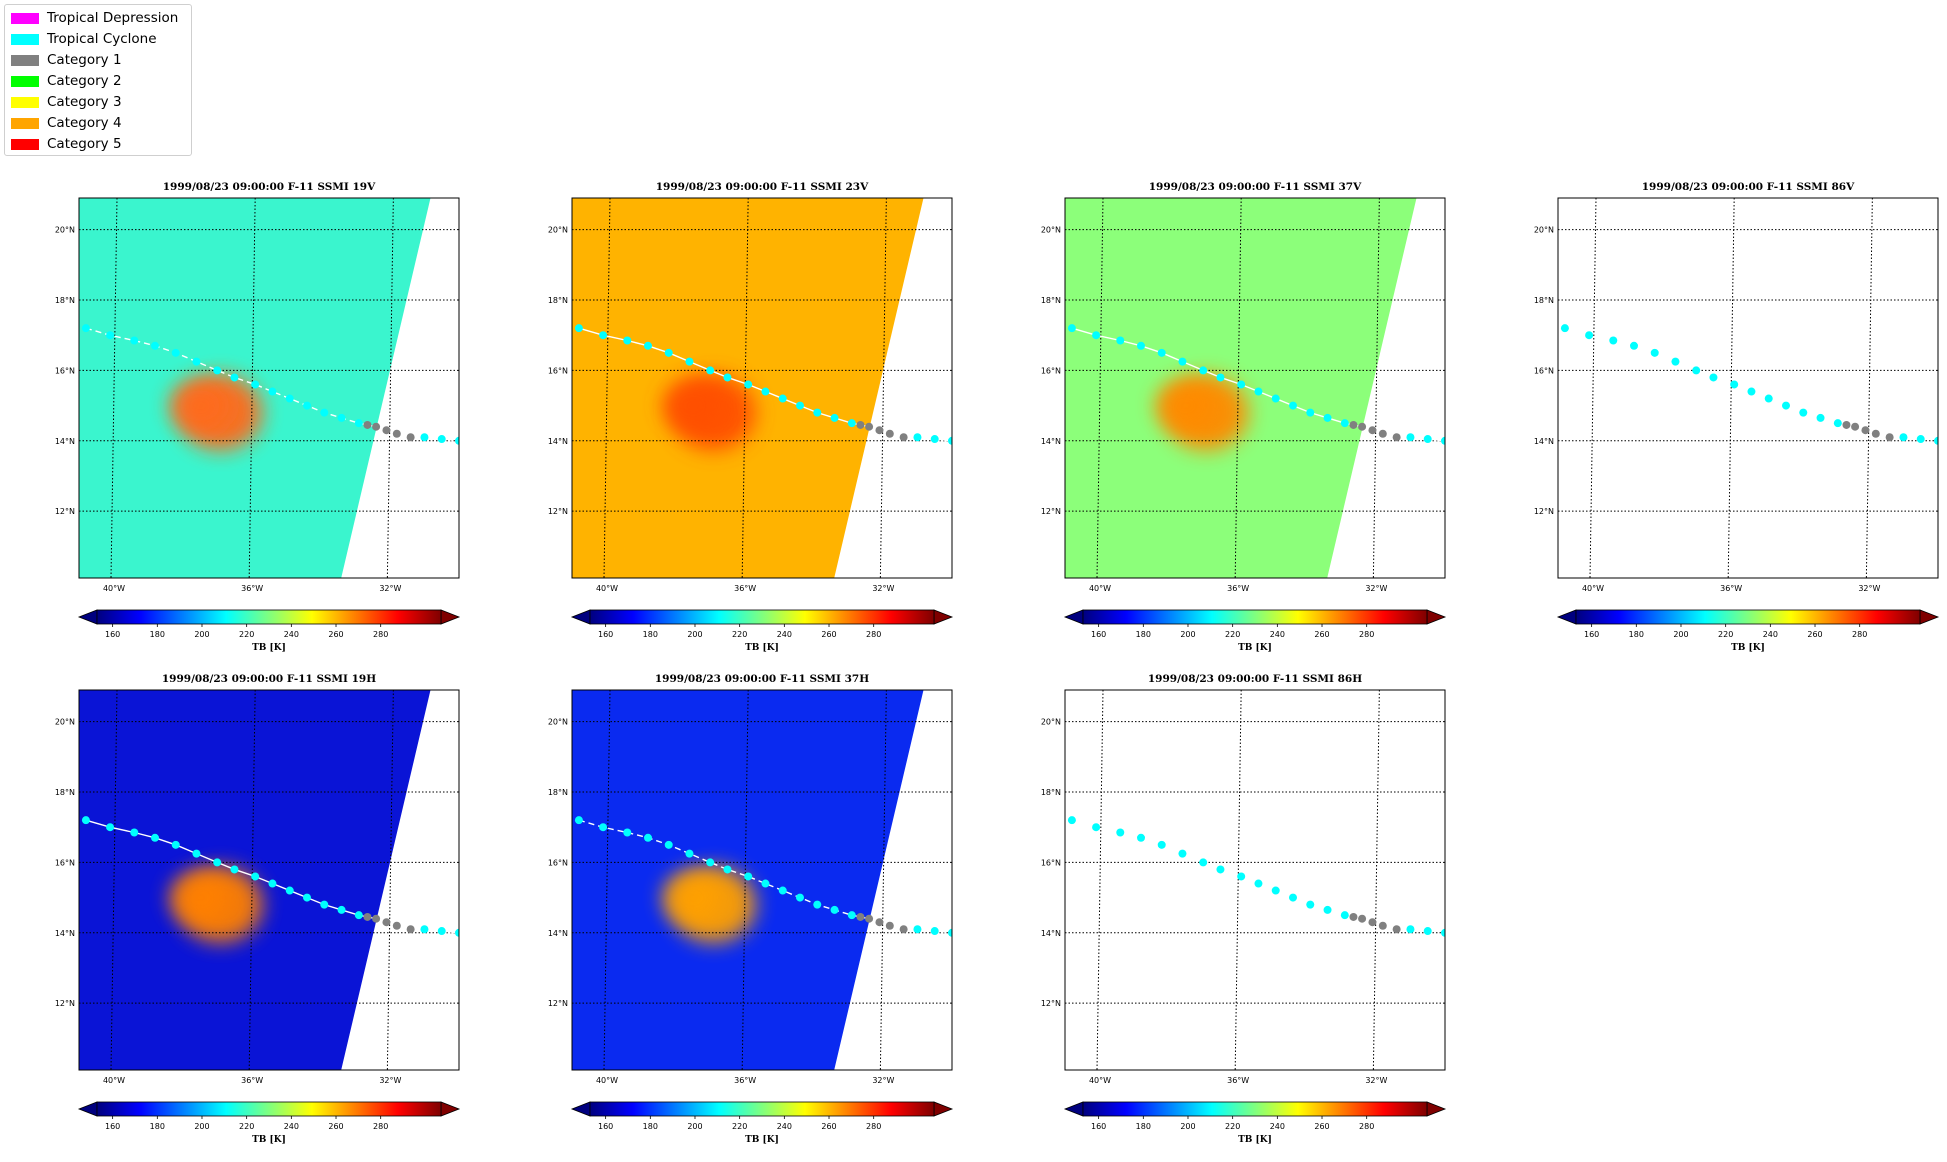  I want to click on lon-label: 32°W, so click(1869, 588).